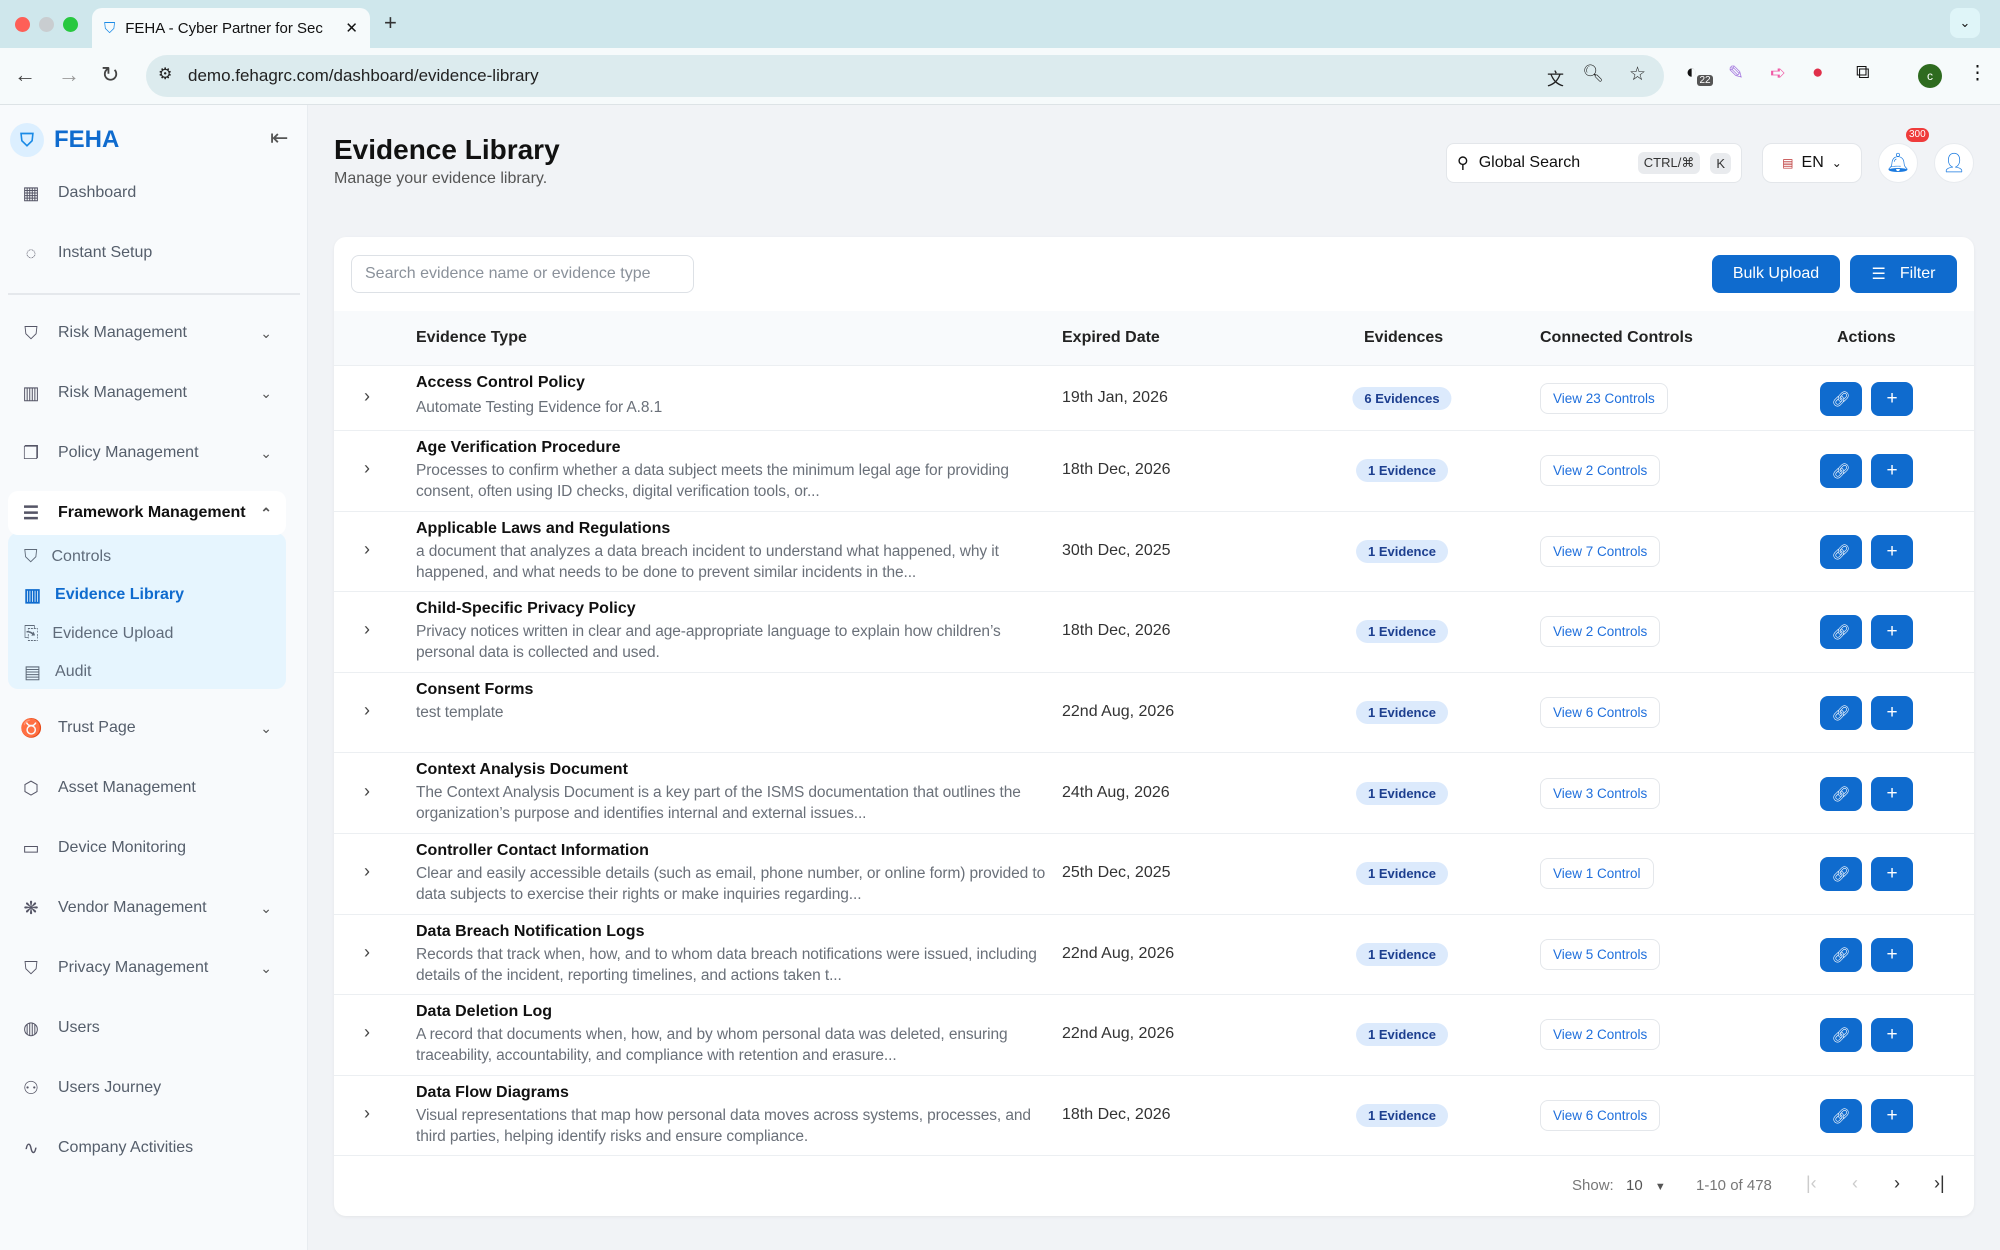 The width and height of the screenshot is (2000, 1250). I want to click on bookmark-star-icon: ☆, so click(1637, 74).